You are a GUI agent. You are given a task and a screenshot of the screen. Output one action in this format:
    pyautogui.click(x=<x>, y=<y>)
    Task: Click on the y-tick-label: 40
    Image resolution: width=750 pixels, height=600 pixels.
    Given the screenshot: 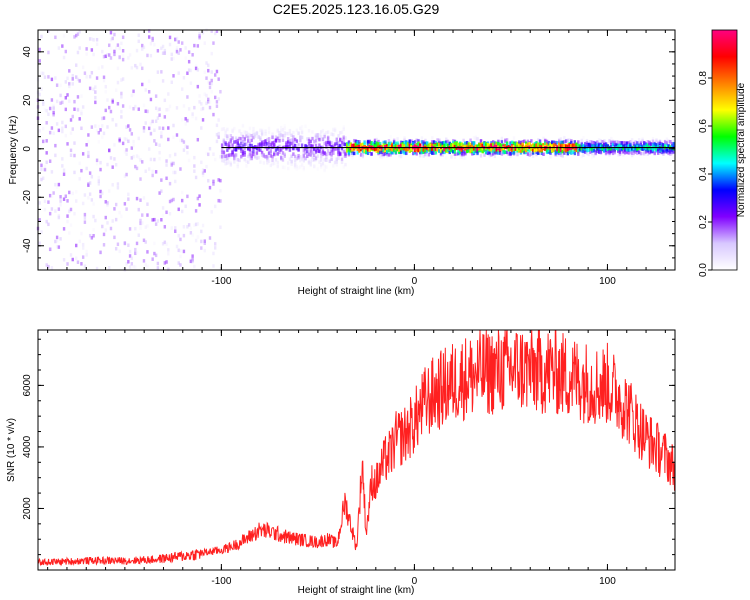 What is the action you would take?
    pyautogui.click(x=27, y=52)
    